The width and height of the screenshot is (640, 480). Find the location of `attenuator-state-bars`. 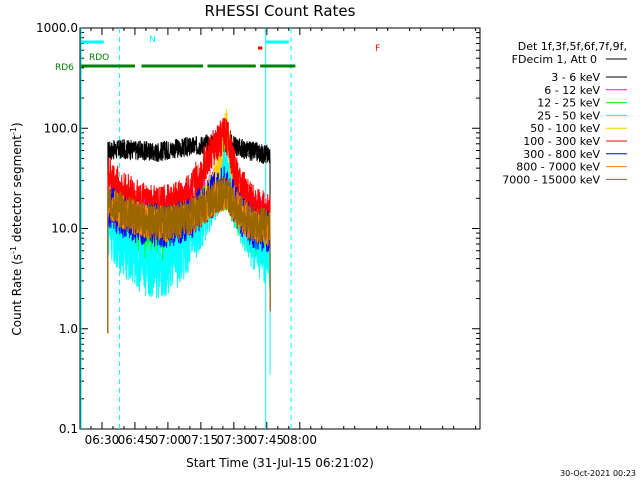

attenuator-state-bars is located at coordinates (188, 54).